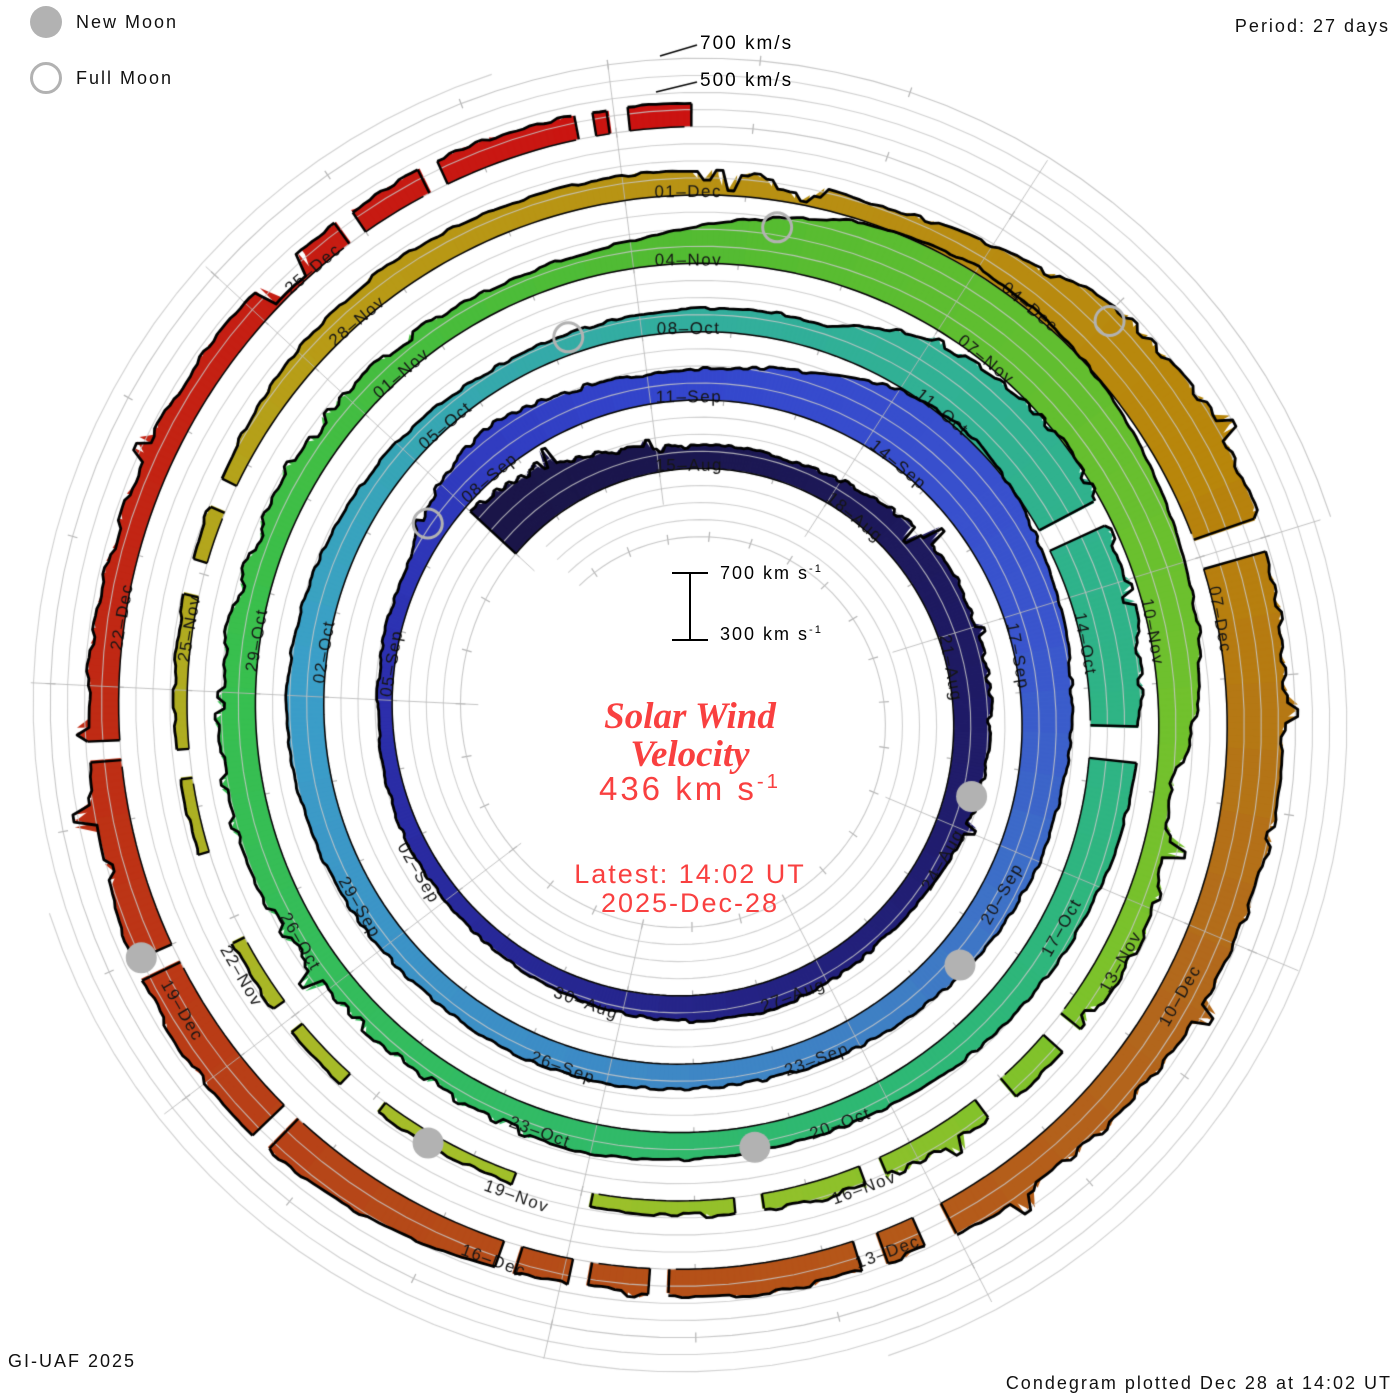  Describe the element at coordinates (46, 78) in the screenshot. I see `full-moon-icon` at that location.